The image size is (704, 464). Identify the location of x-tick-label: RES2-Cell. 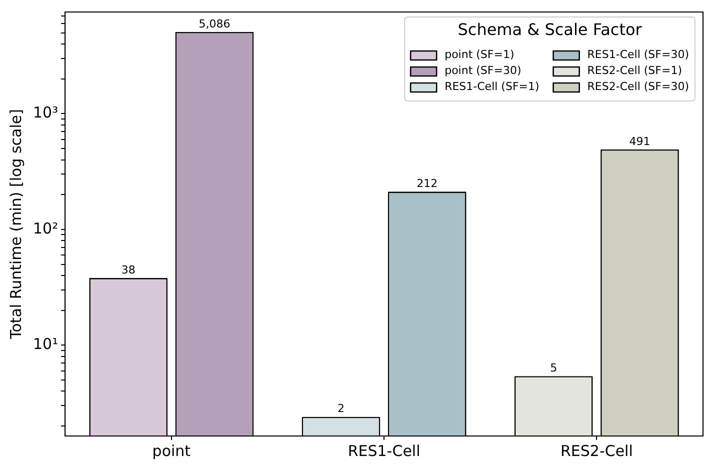
(596, 451).